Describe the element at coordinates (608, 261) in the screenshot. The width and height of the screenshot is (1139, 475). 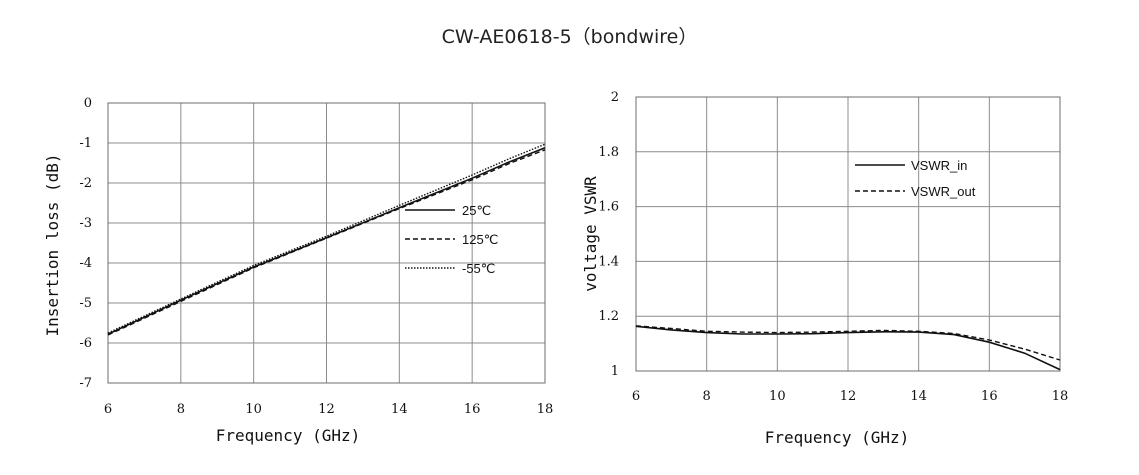
I see `y-tick-label: 1.4` at that location.